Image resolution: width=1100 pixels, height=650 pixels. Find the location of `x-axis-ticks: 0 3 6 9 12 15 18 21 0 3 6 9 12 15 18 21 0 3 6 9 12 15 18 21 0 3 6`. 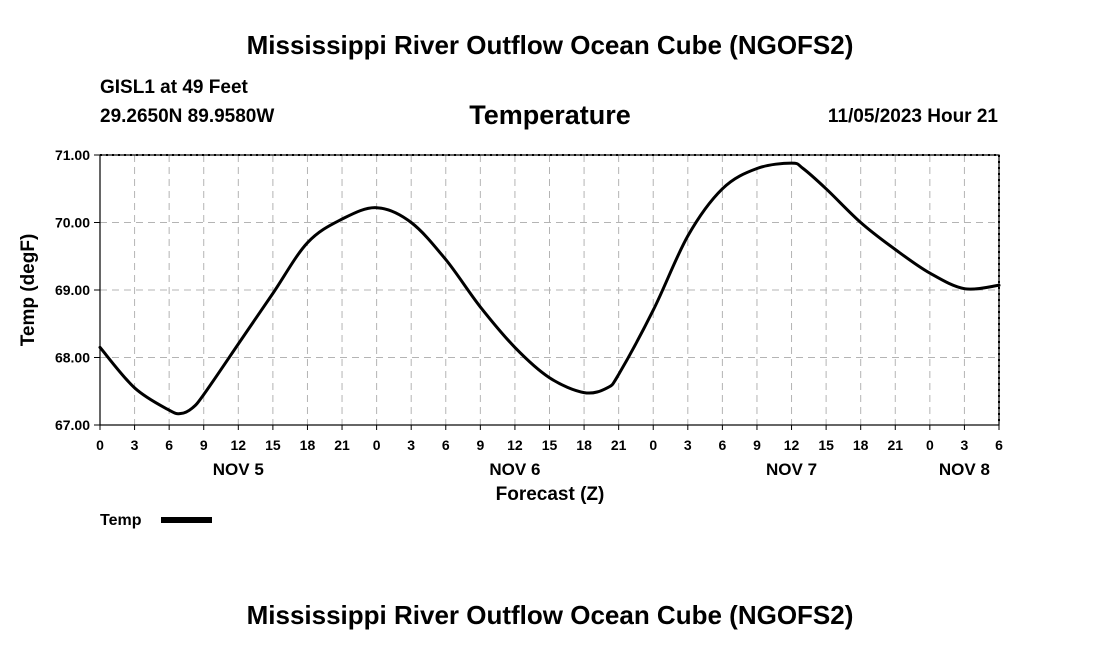

x-axis-ticks: 0 3 6 9 12 15 18 21 0 3 6 9 12 15 18 21 0 3 6 9 12 15 18 21 0 3 6 is located at coordinates (549, 439).